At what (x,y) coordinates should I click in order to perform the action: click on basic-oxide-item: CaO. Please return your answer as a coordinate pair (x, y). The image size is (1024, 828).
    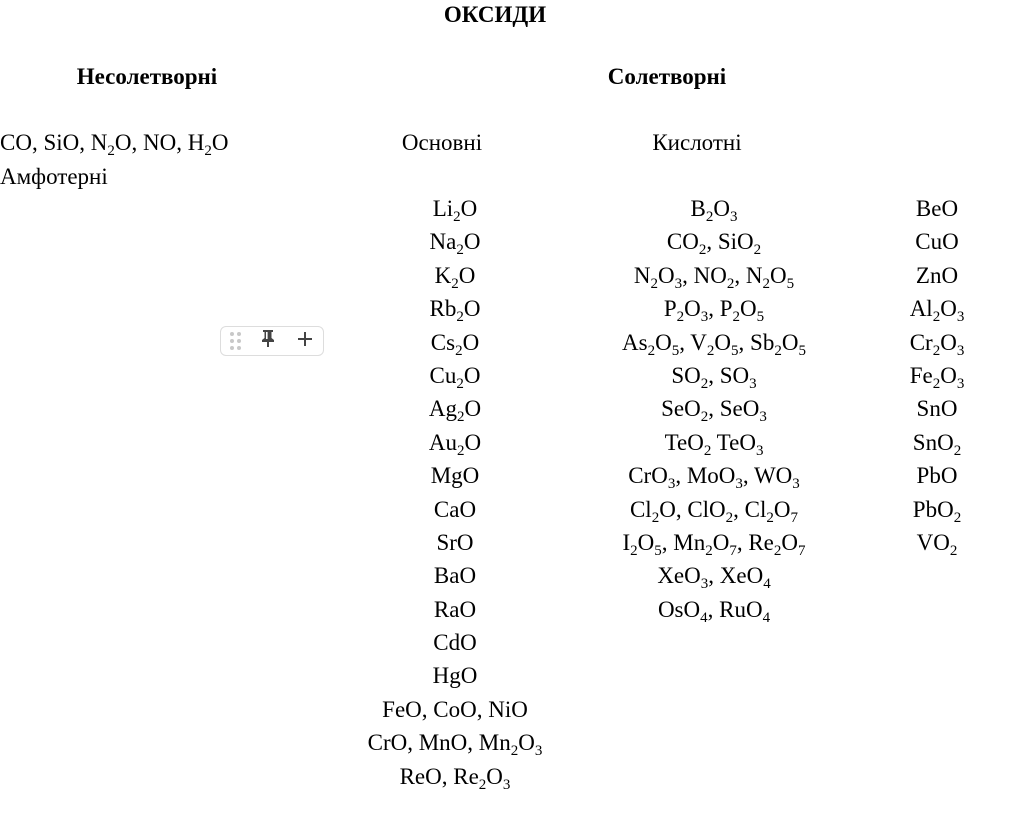
    Looking at the image, I should click on (455, 509).